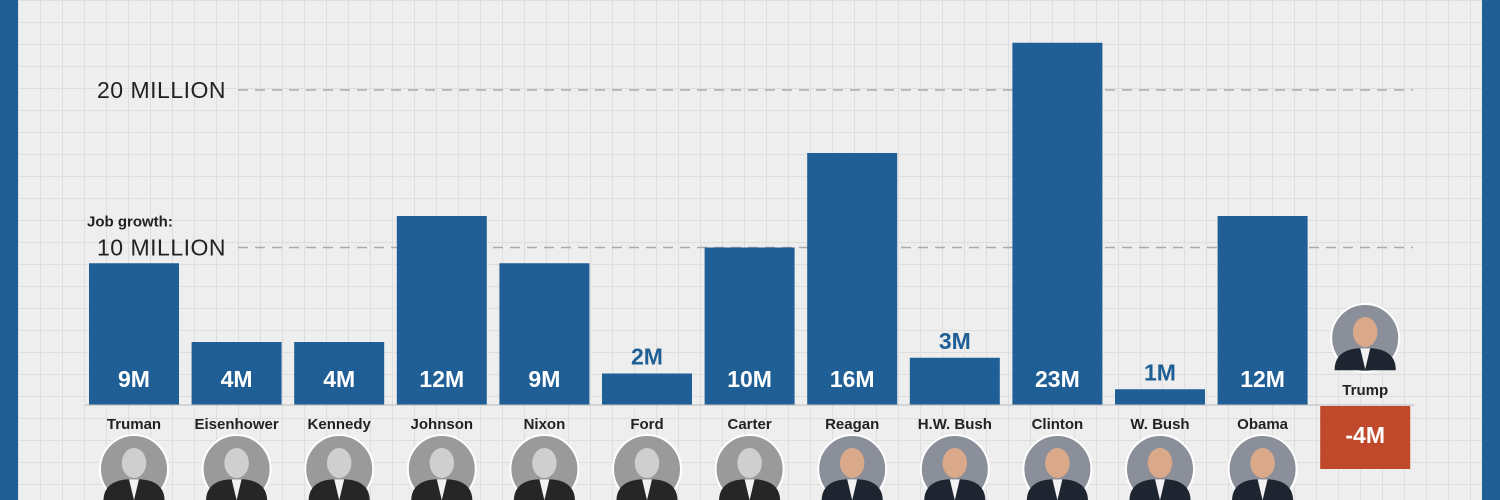  I want to click on category-label-w-bush: W. Bush, so click(1159, 424).